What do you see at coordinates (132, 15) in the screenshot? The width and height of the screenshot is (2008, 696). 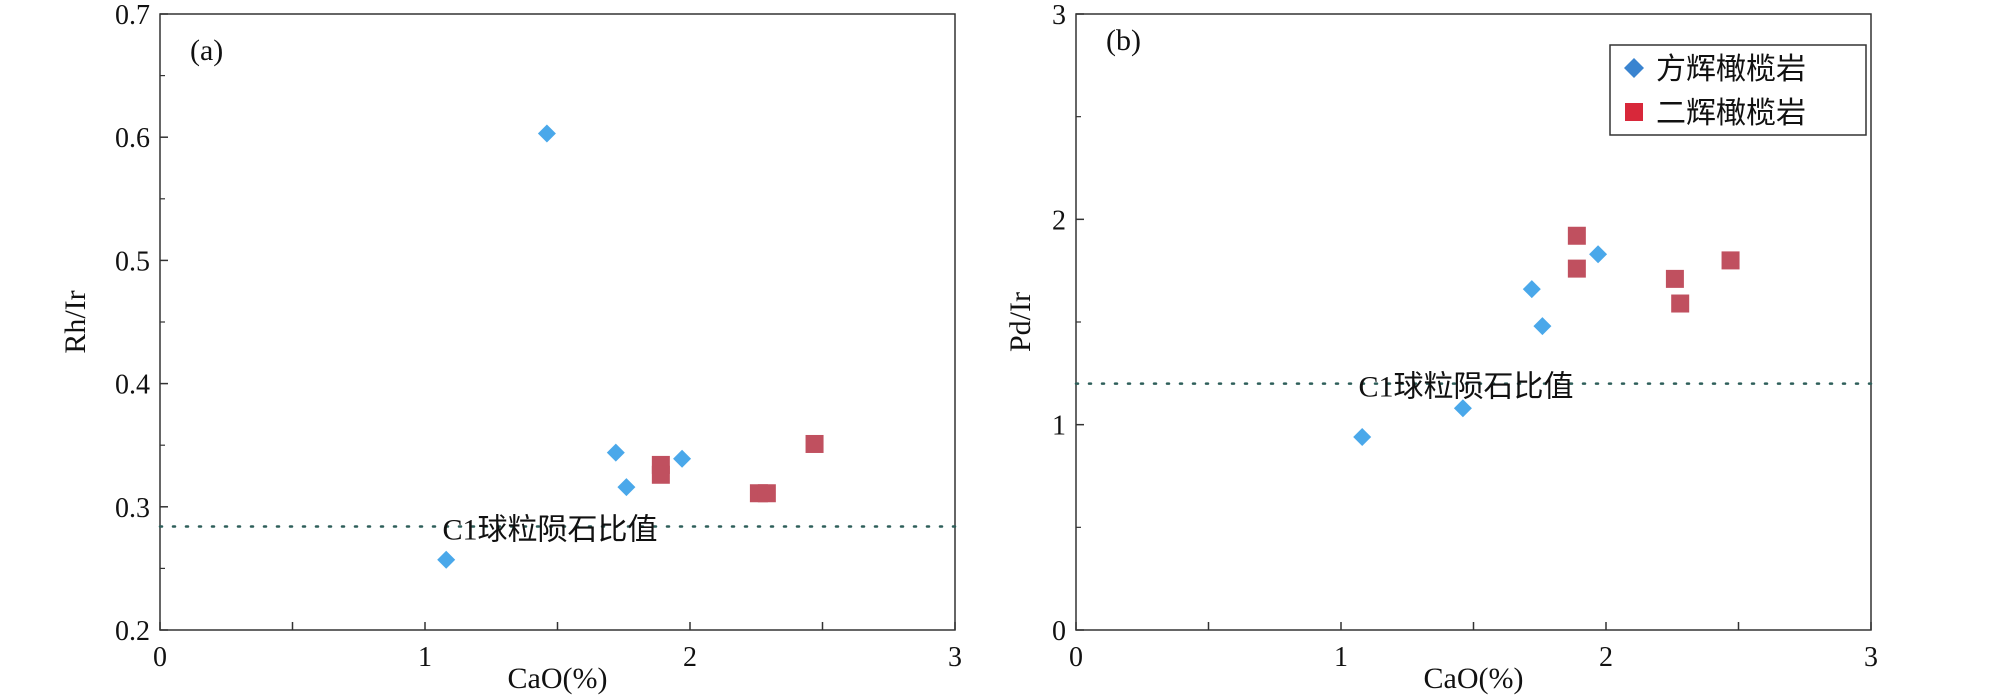 I see `y-tick-label: 0.7` at bounding box center [132, 15].